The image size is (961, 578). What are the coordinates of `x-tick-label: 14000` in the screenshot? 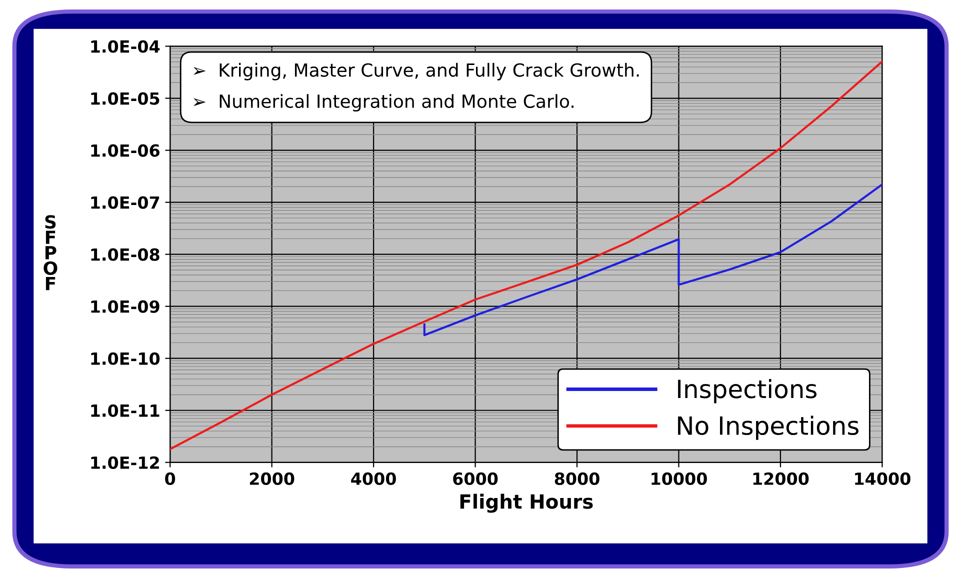 It's located at (882, 479).